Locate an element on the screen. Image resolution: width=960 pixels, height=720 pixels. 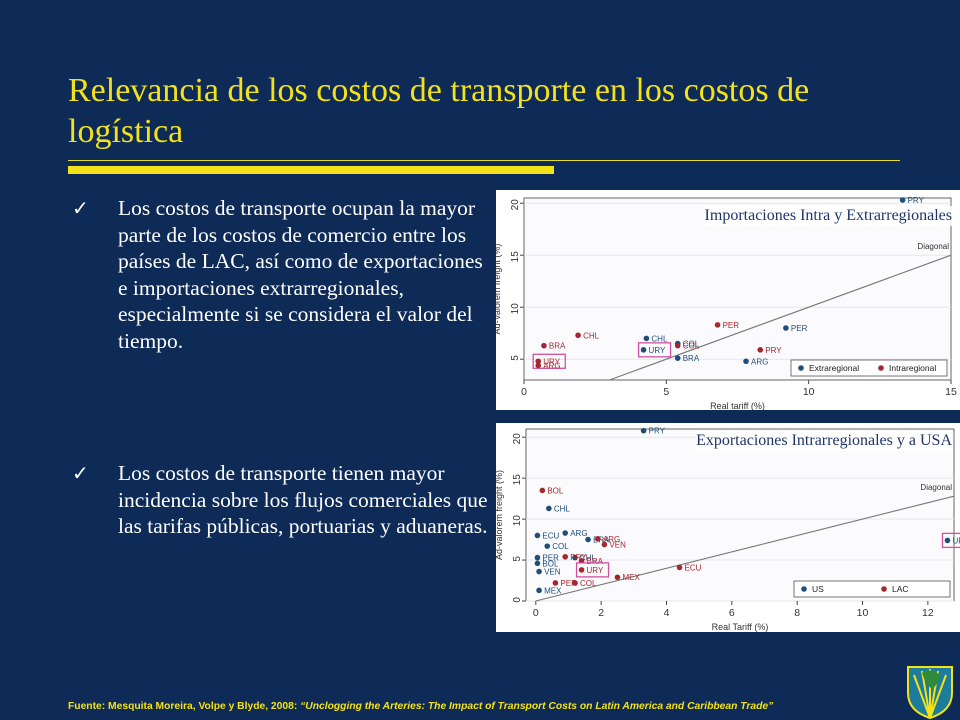
x-tick-label: 2 is located at coordinates (601, 613).